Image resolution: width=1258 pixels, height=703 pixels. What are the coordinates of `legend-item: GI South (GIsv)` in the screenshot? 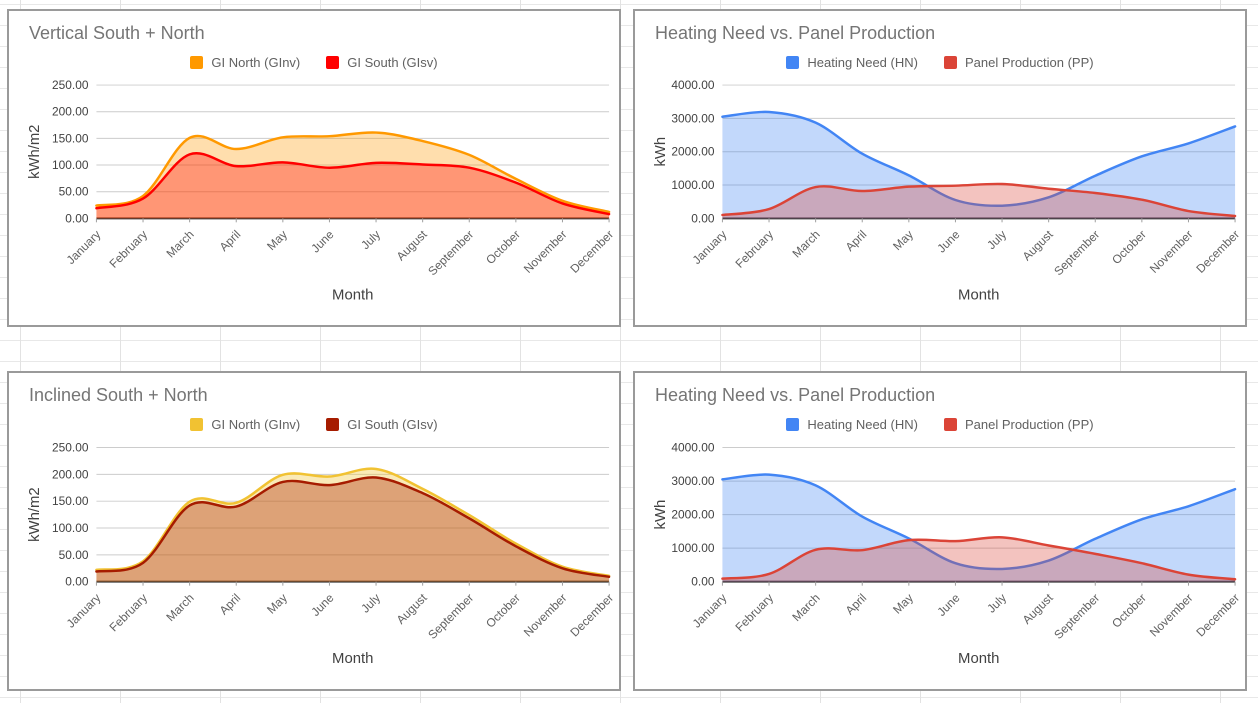 It's located at (382, 62).